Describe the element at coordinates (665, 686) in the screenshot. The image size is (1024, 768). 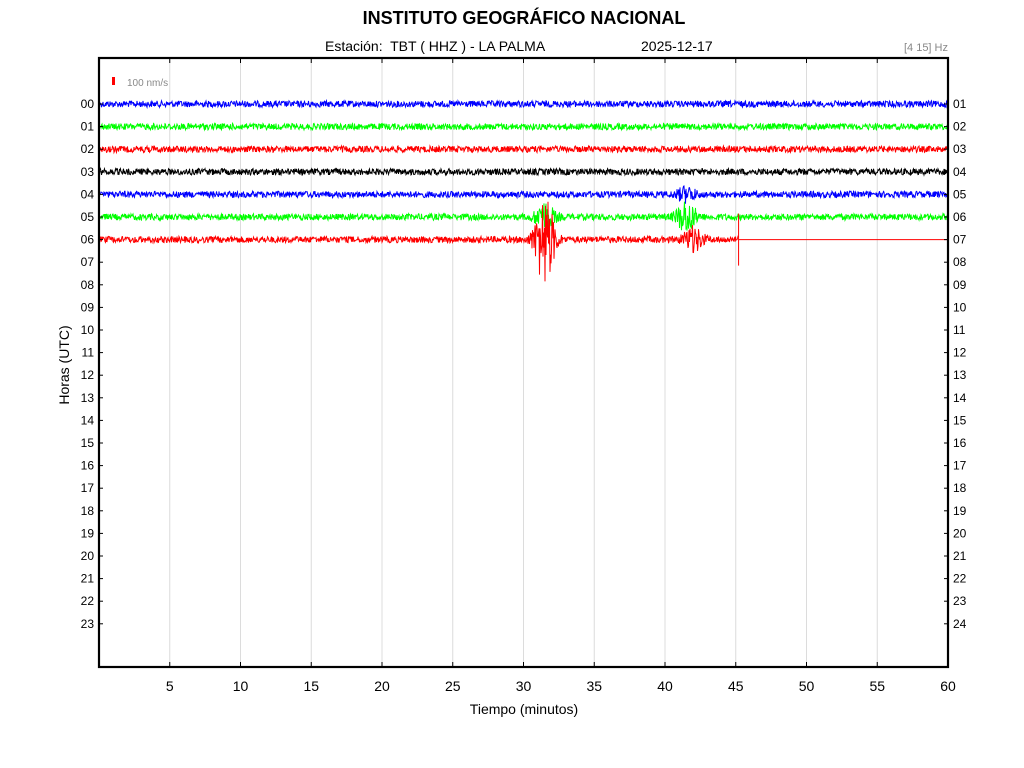
I see `x-tick-label: 40` at that location.